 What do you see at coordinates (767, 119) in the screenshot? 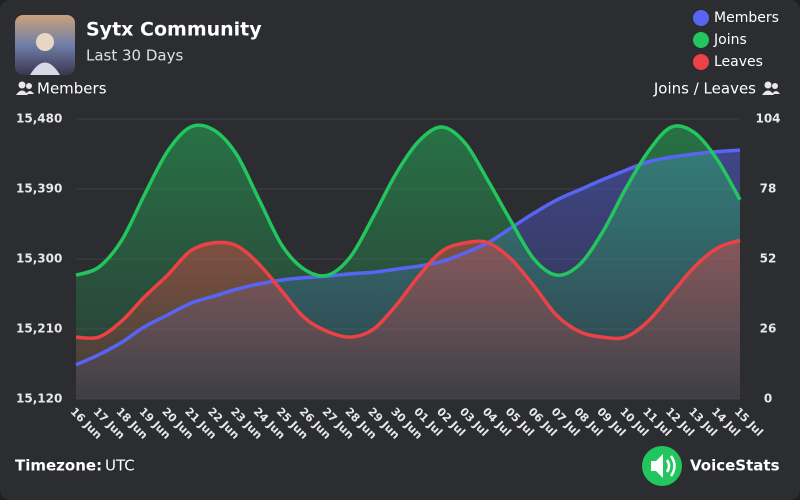
I see `y2-tick-label: 104` at bounding box center [767, 119].